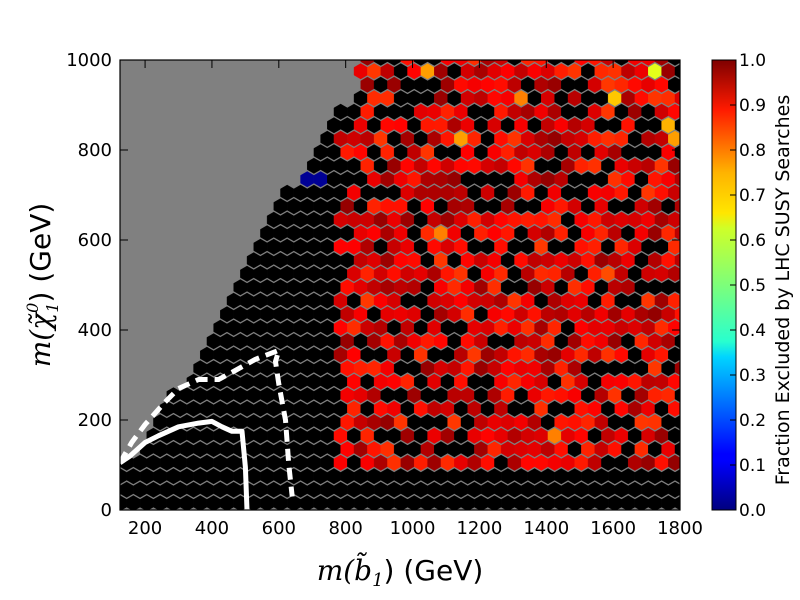 Image resolution: width=800 pixels, height=600 pixels. What do you see at coordinates (680, 528) in the screenshot?
I see `x-tick-label: 1800` at bounding box center [680, 528].